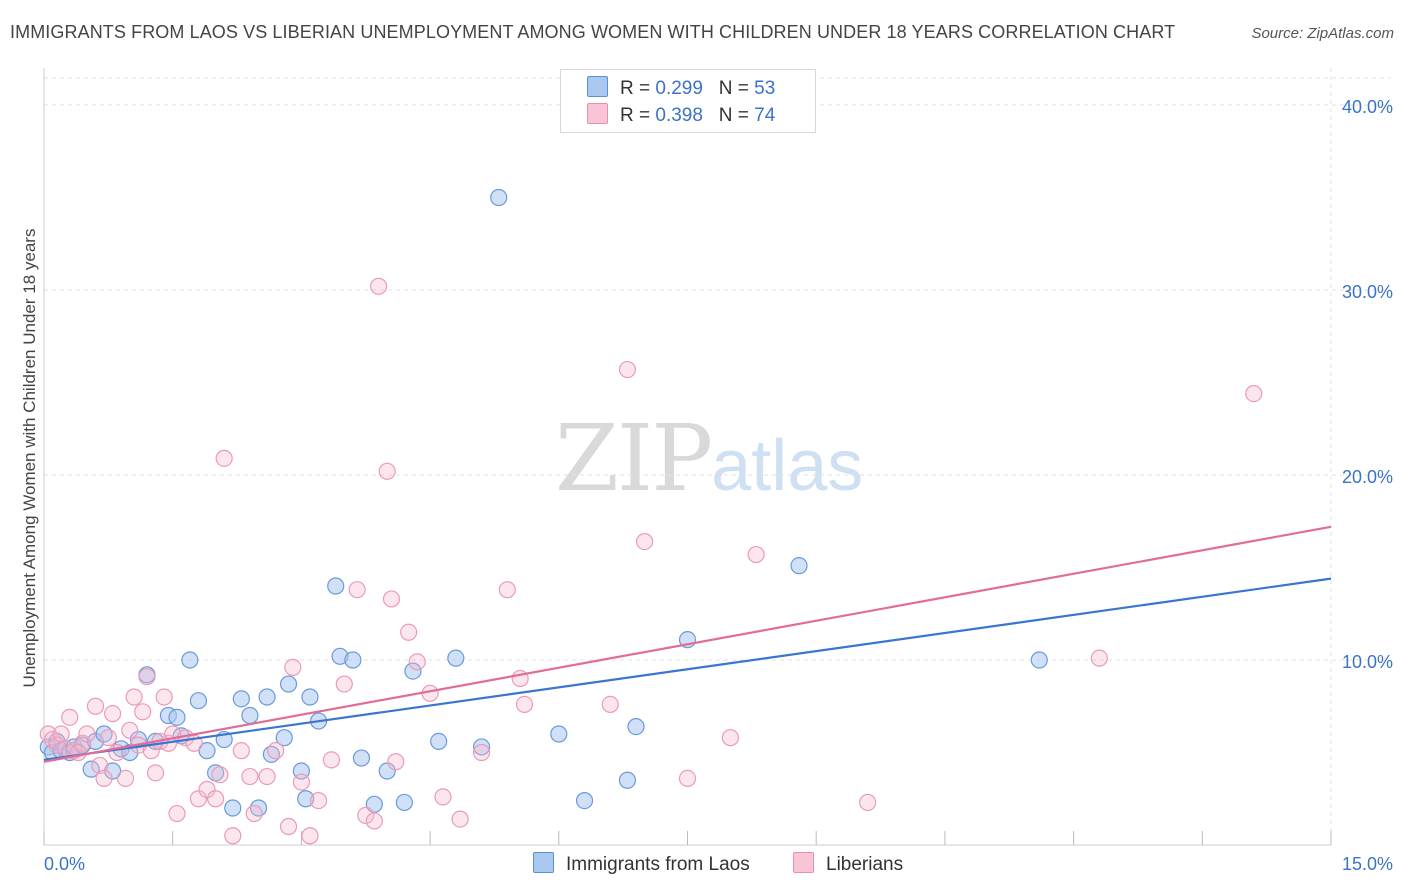 The height and width of the screenshot is (892, 1406). What do you see at coordinates (597, 86) in the screenshot?
I see `legend-swatch-laos` at bounding box center [597, 86].